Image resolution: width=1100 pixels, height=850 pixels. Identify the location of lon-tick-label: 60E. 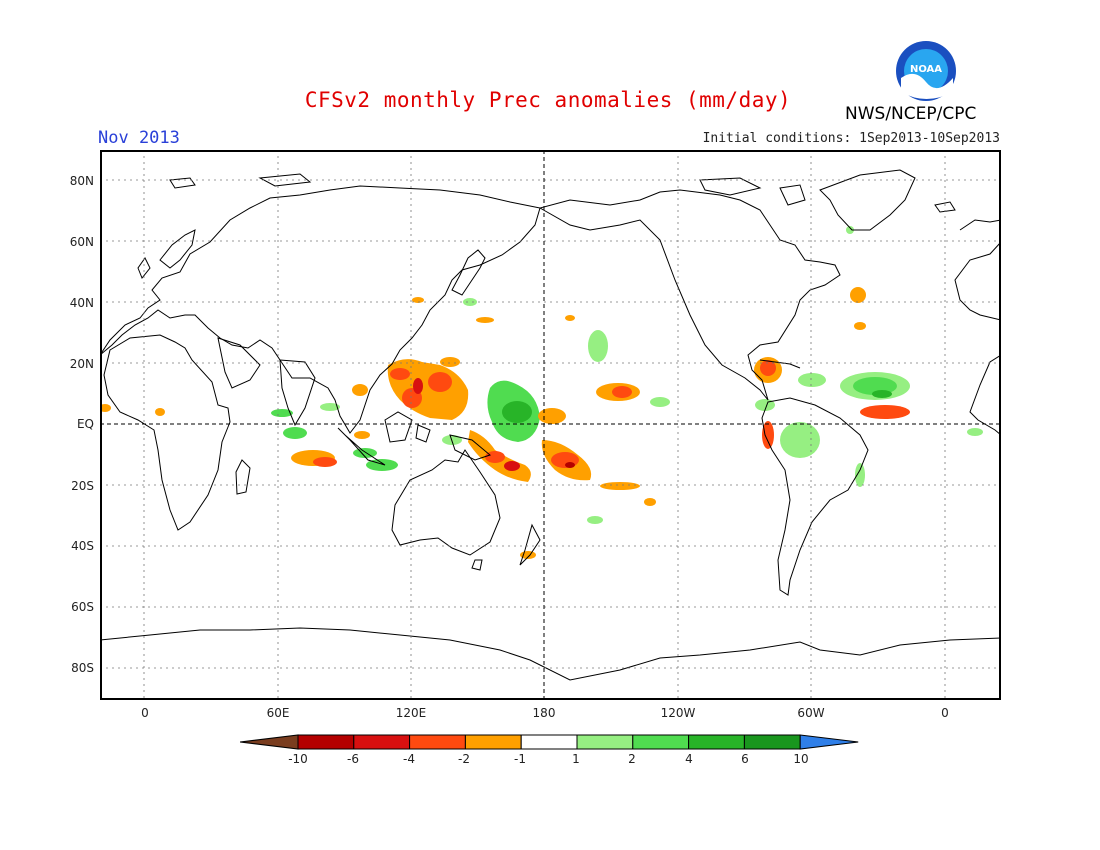
(278, 713).